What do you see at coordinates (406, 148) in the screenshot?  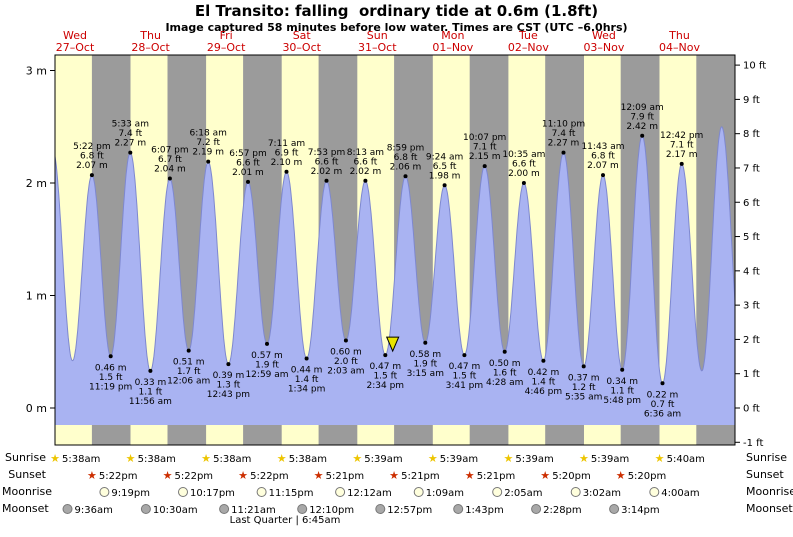 I see `tide-high-annotation: 8:59 pm` at bounding box center [406, 148].